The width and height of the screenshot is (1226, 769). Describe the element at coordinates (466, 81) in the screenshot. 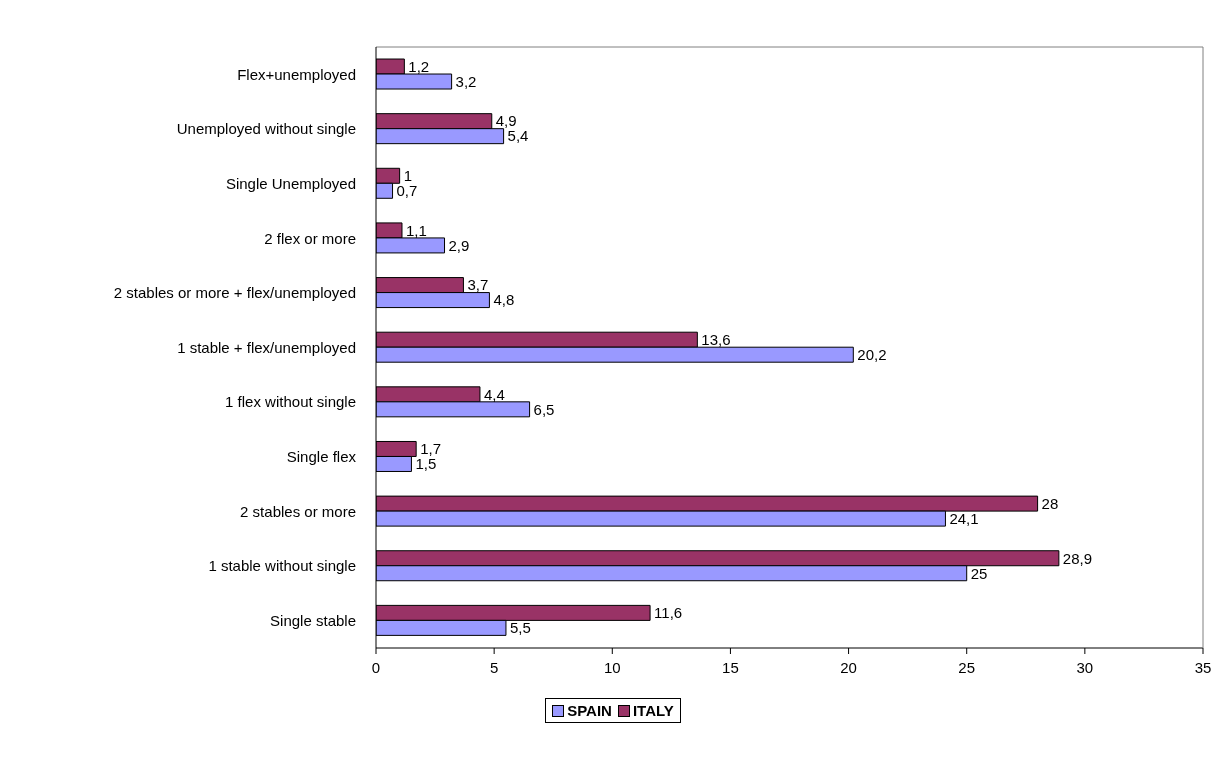

I see `data-label: 3,2` at that location.